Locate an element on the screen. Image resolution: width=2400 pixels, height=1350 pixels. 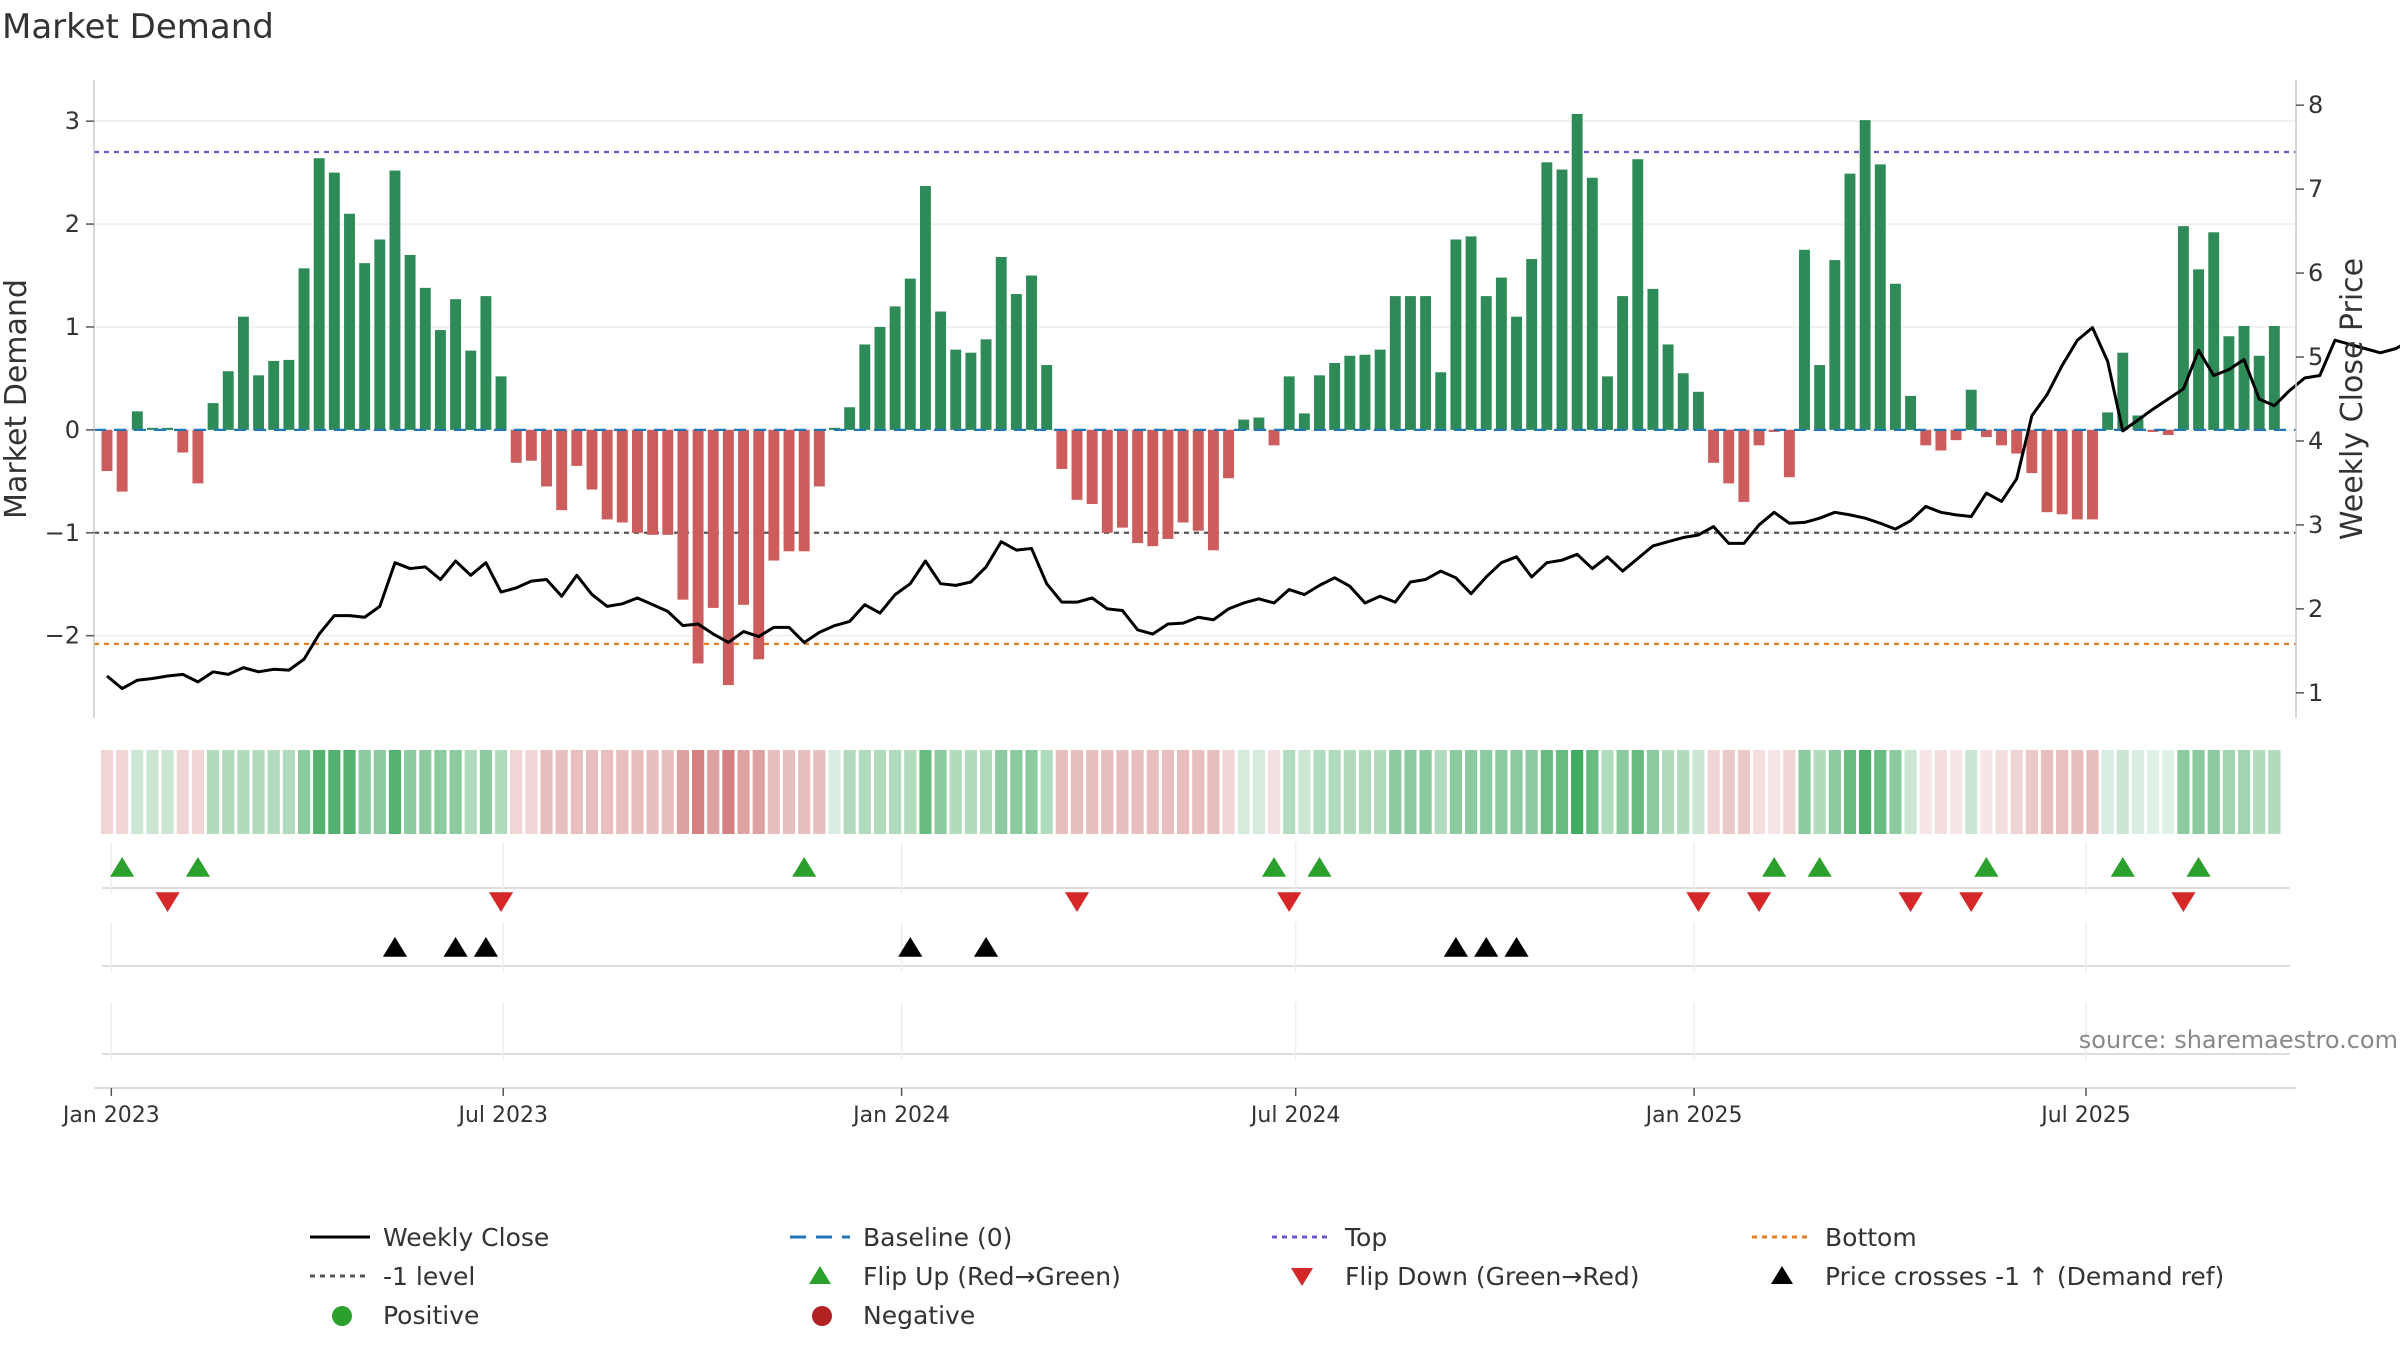
x-tick-label: Jul 2023 is located at coordinates (502, 1115).